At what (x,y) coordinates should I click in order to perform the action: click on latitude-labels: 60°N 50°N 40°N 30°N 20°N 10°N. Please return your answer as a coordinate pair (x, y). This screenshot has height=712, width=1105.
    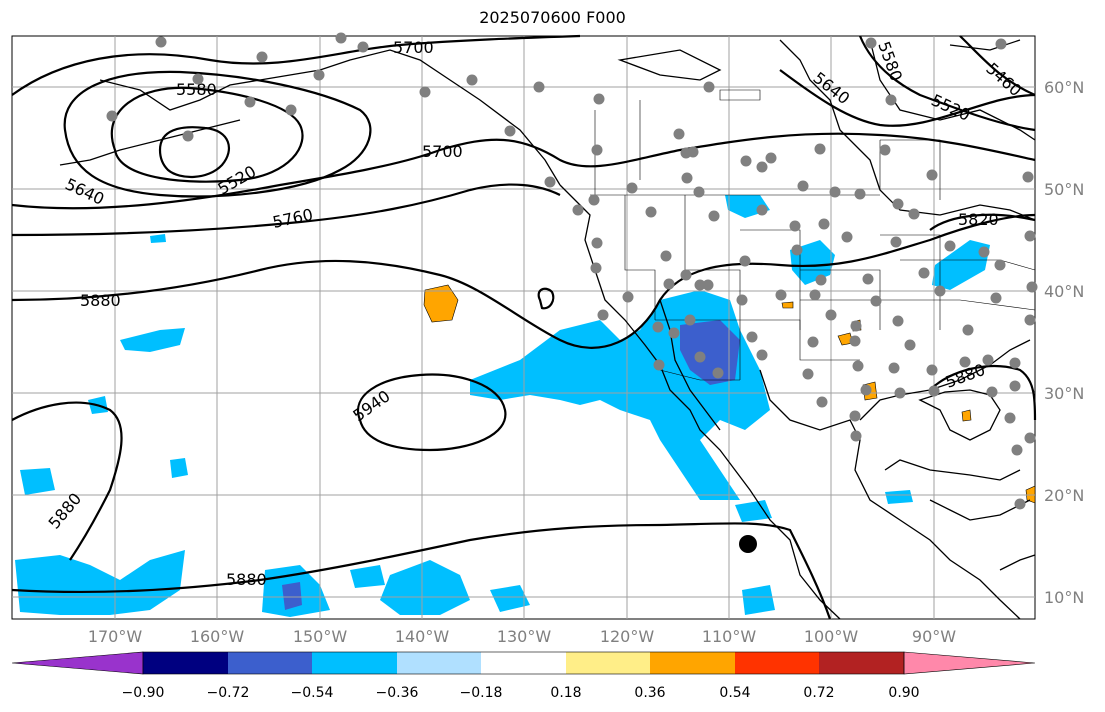
    Looking at the image, I should click on (1064, 342).